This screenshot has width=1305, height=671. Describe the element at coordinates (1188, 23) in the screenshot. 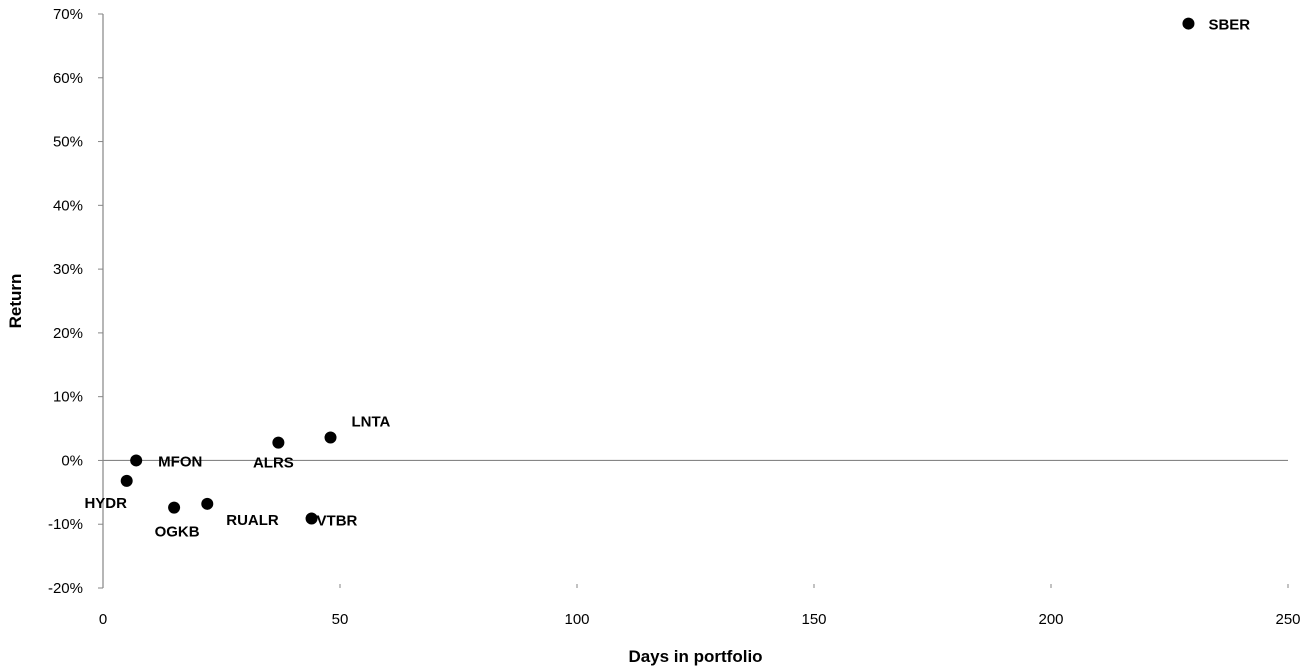

I see `point-sber` at that location.